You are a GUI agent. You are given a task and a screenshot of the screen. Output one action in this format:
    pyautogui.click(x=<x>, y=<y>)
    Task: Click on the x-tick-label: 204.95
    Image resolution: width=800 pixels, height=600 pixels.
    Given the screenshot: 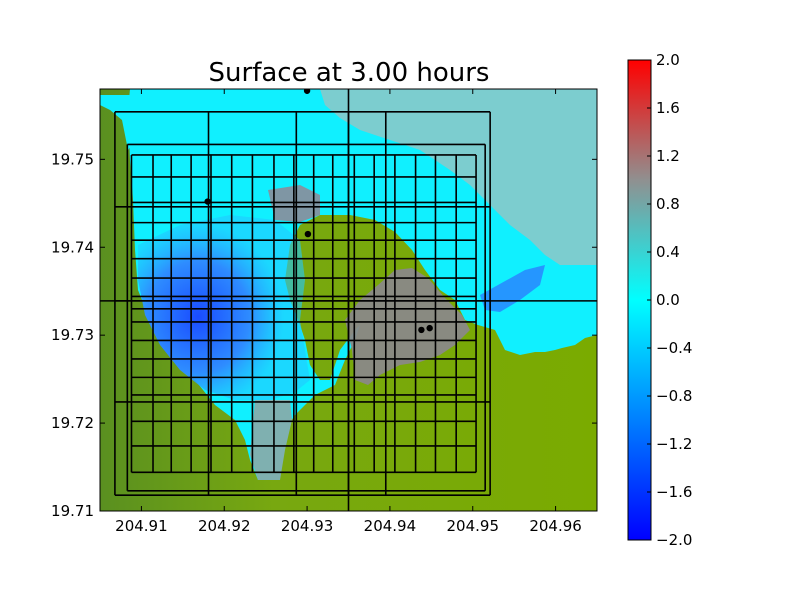 What is the action you would take?
    pyautogui.click(x=473, y=526)
    